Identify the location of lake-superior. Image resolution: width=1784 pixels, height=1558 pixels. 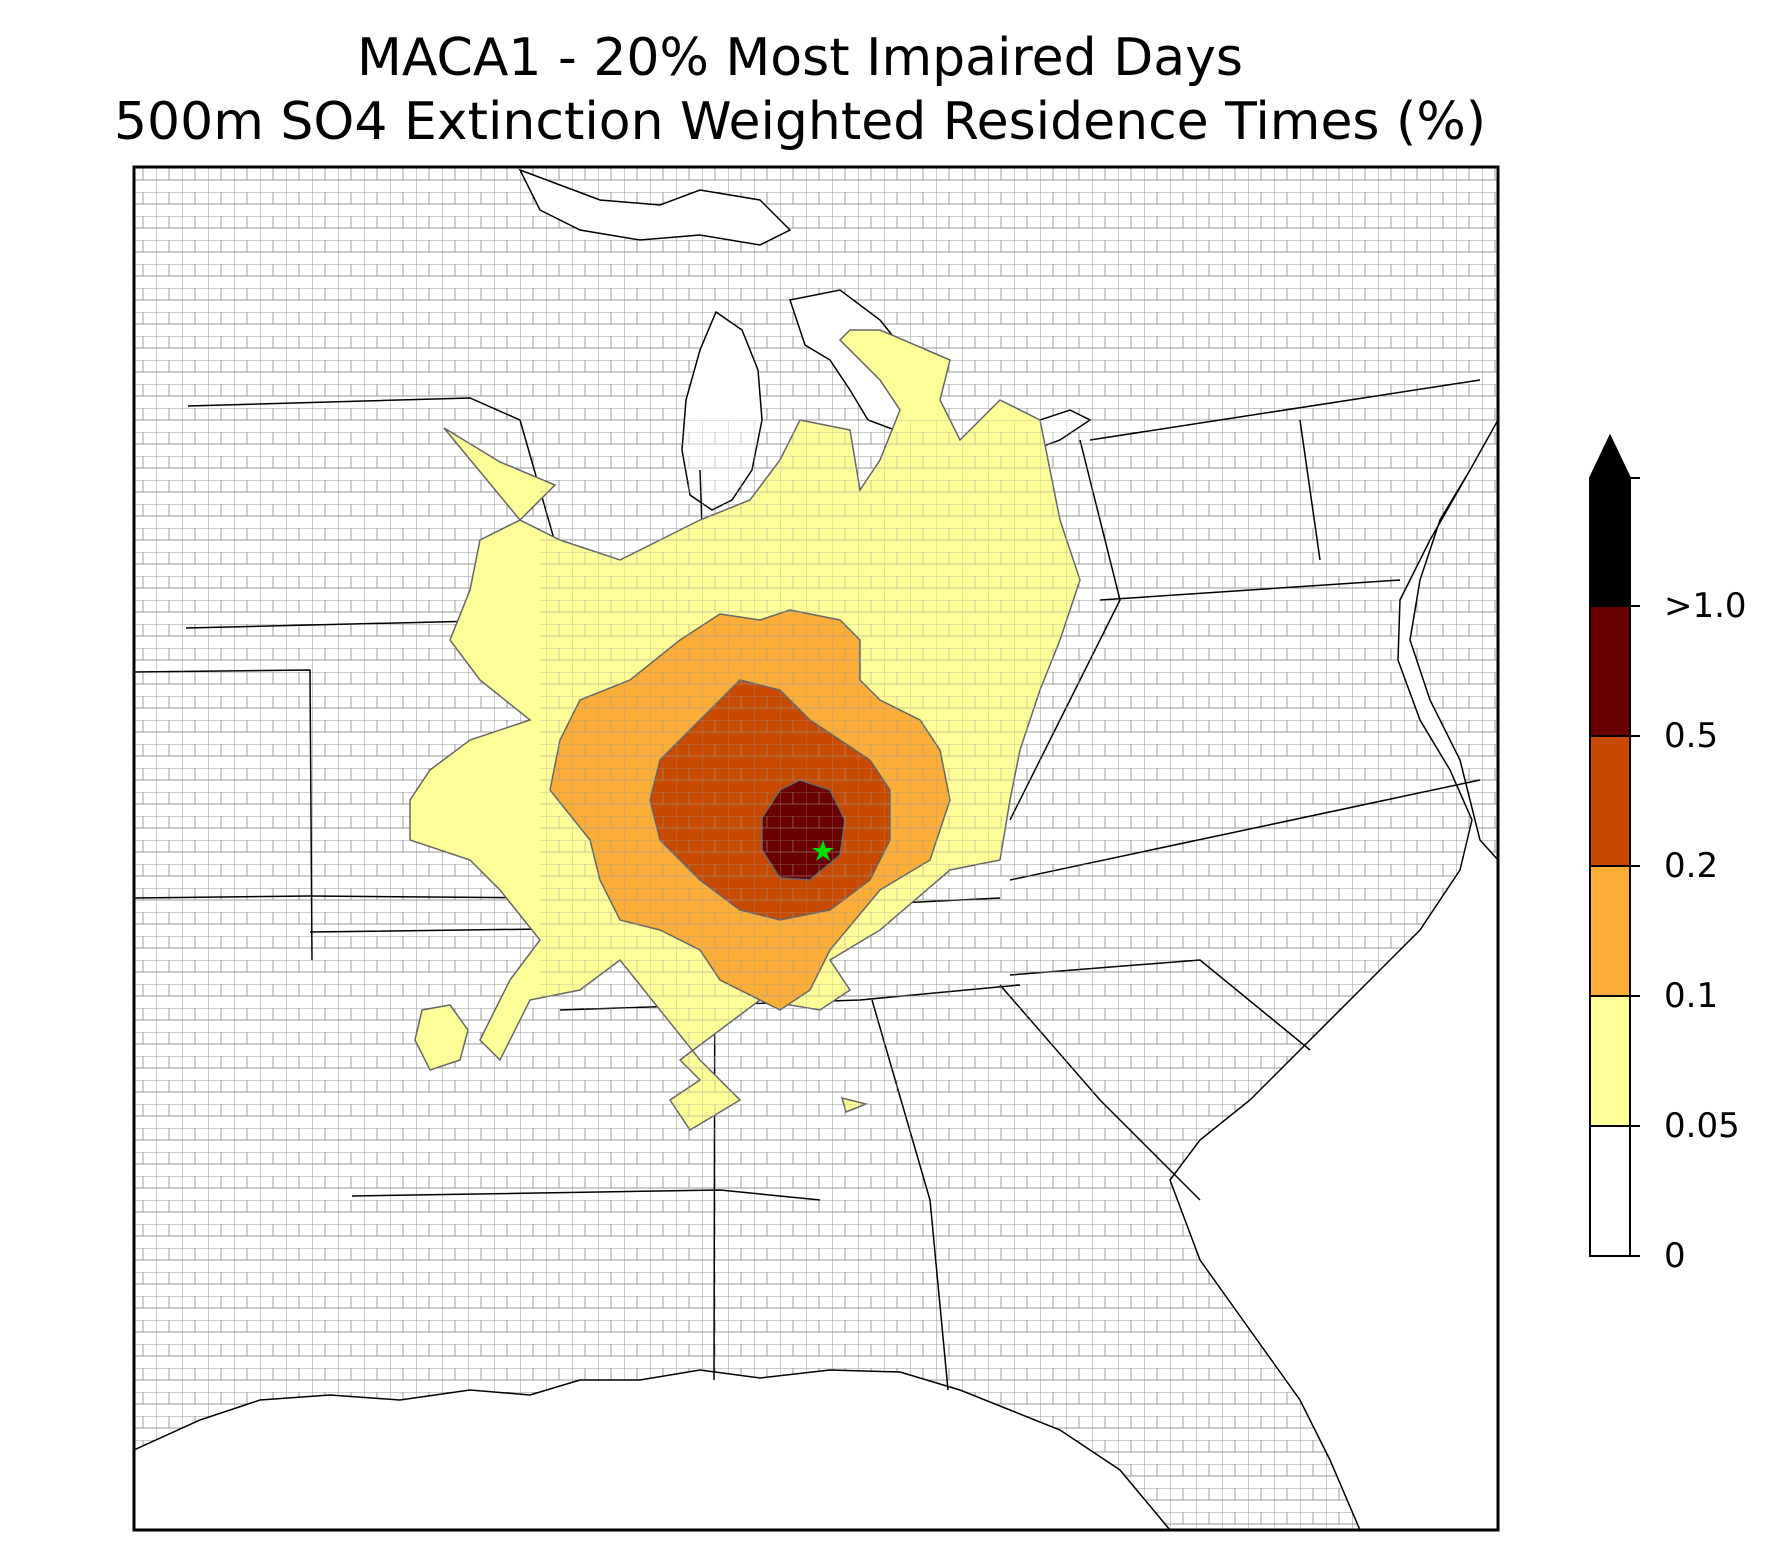
(655, 207).